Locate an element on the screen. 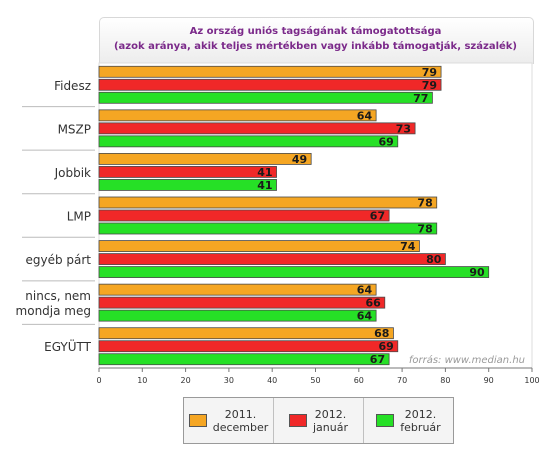 The height and width of the screenshot is (450, 550). data-label: 49 is located at coordinates (299, 159).